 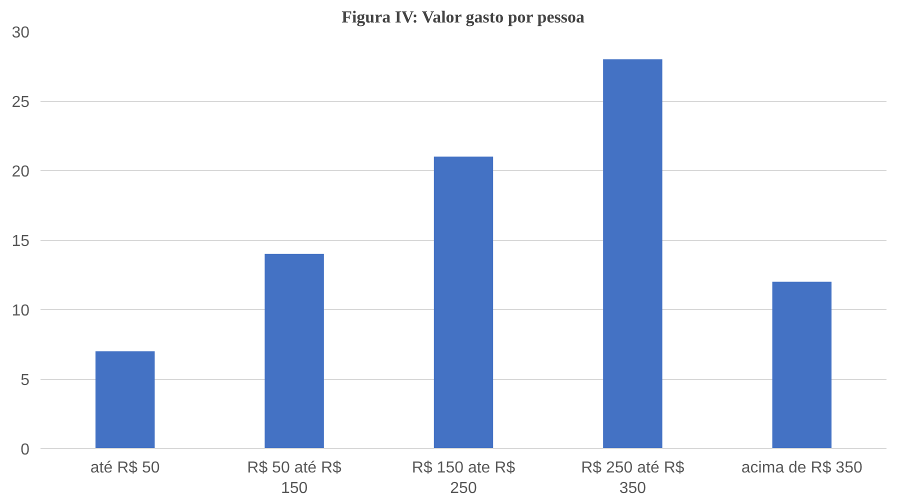 I want to click on y-tick-label: 5, so click(x=25, y=380).